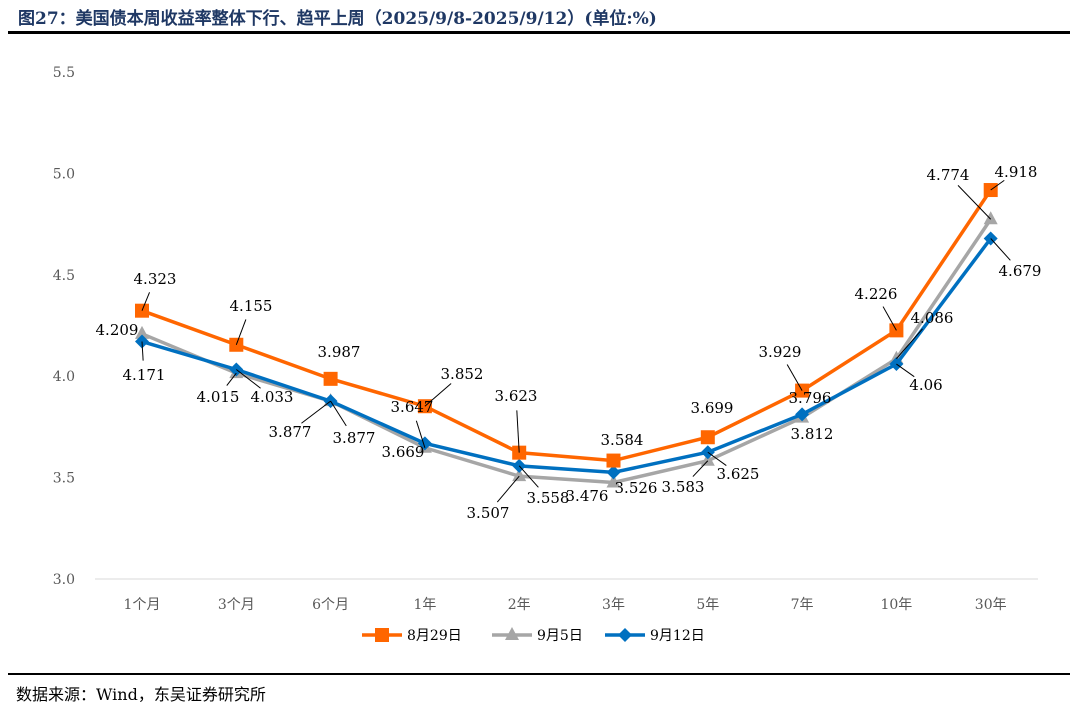 Image resolution: width=1078 pixels, height=706 pixels. What do you see at coordinates (991, 605) in the screenshot?
I see `x-tick-label: 30年` at bounding box center [991, 605].